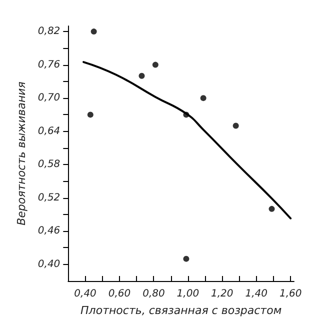 Image resolution: width=328 pixels, height=333 pixels. What do you see at coordinates (49, 164) in the screenshot?
I see `y-tick-label: 0,58` at bounding box center [49, 164].